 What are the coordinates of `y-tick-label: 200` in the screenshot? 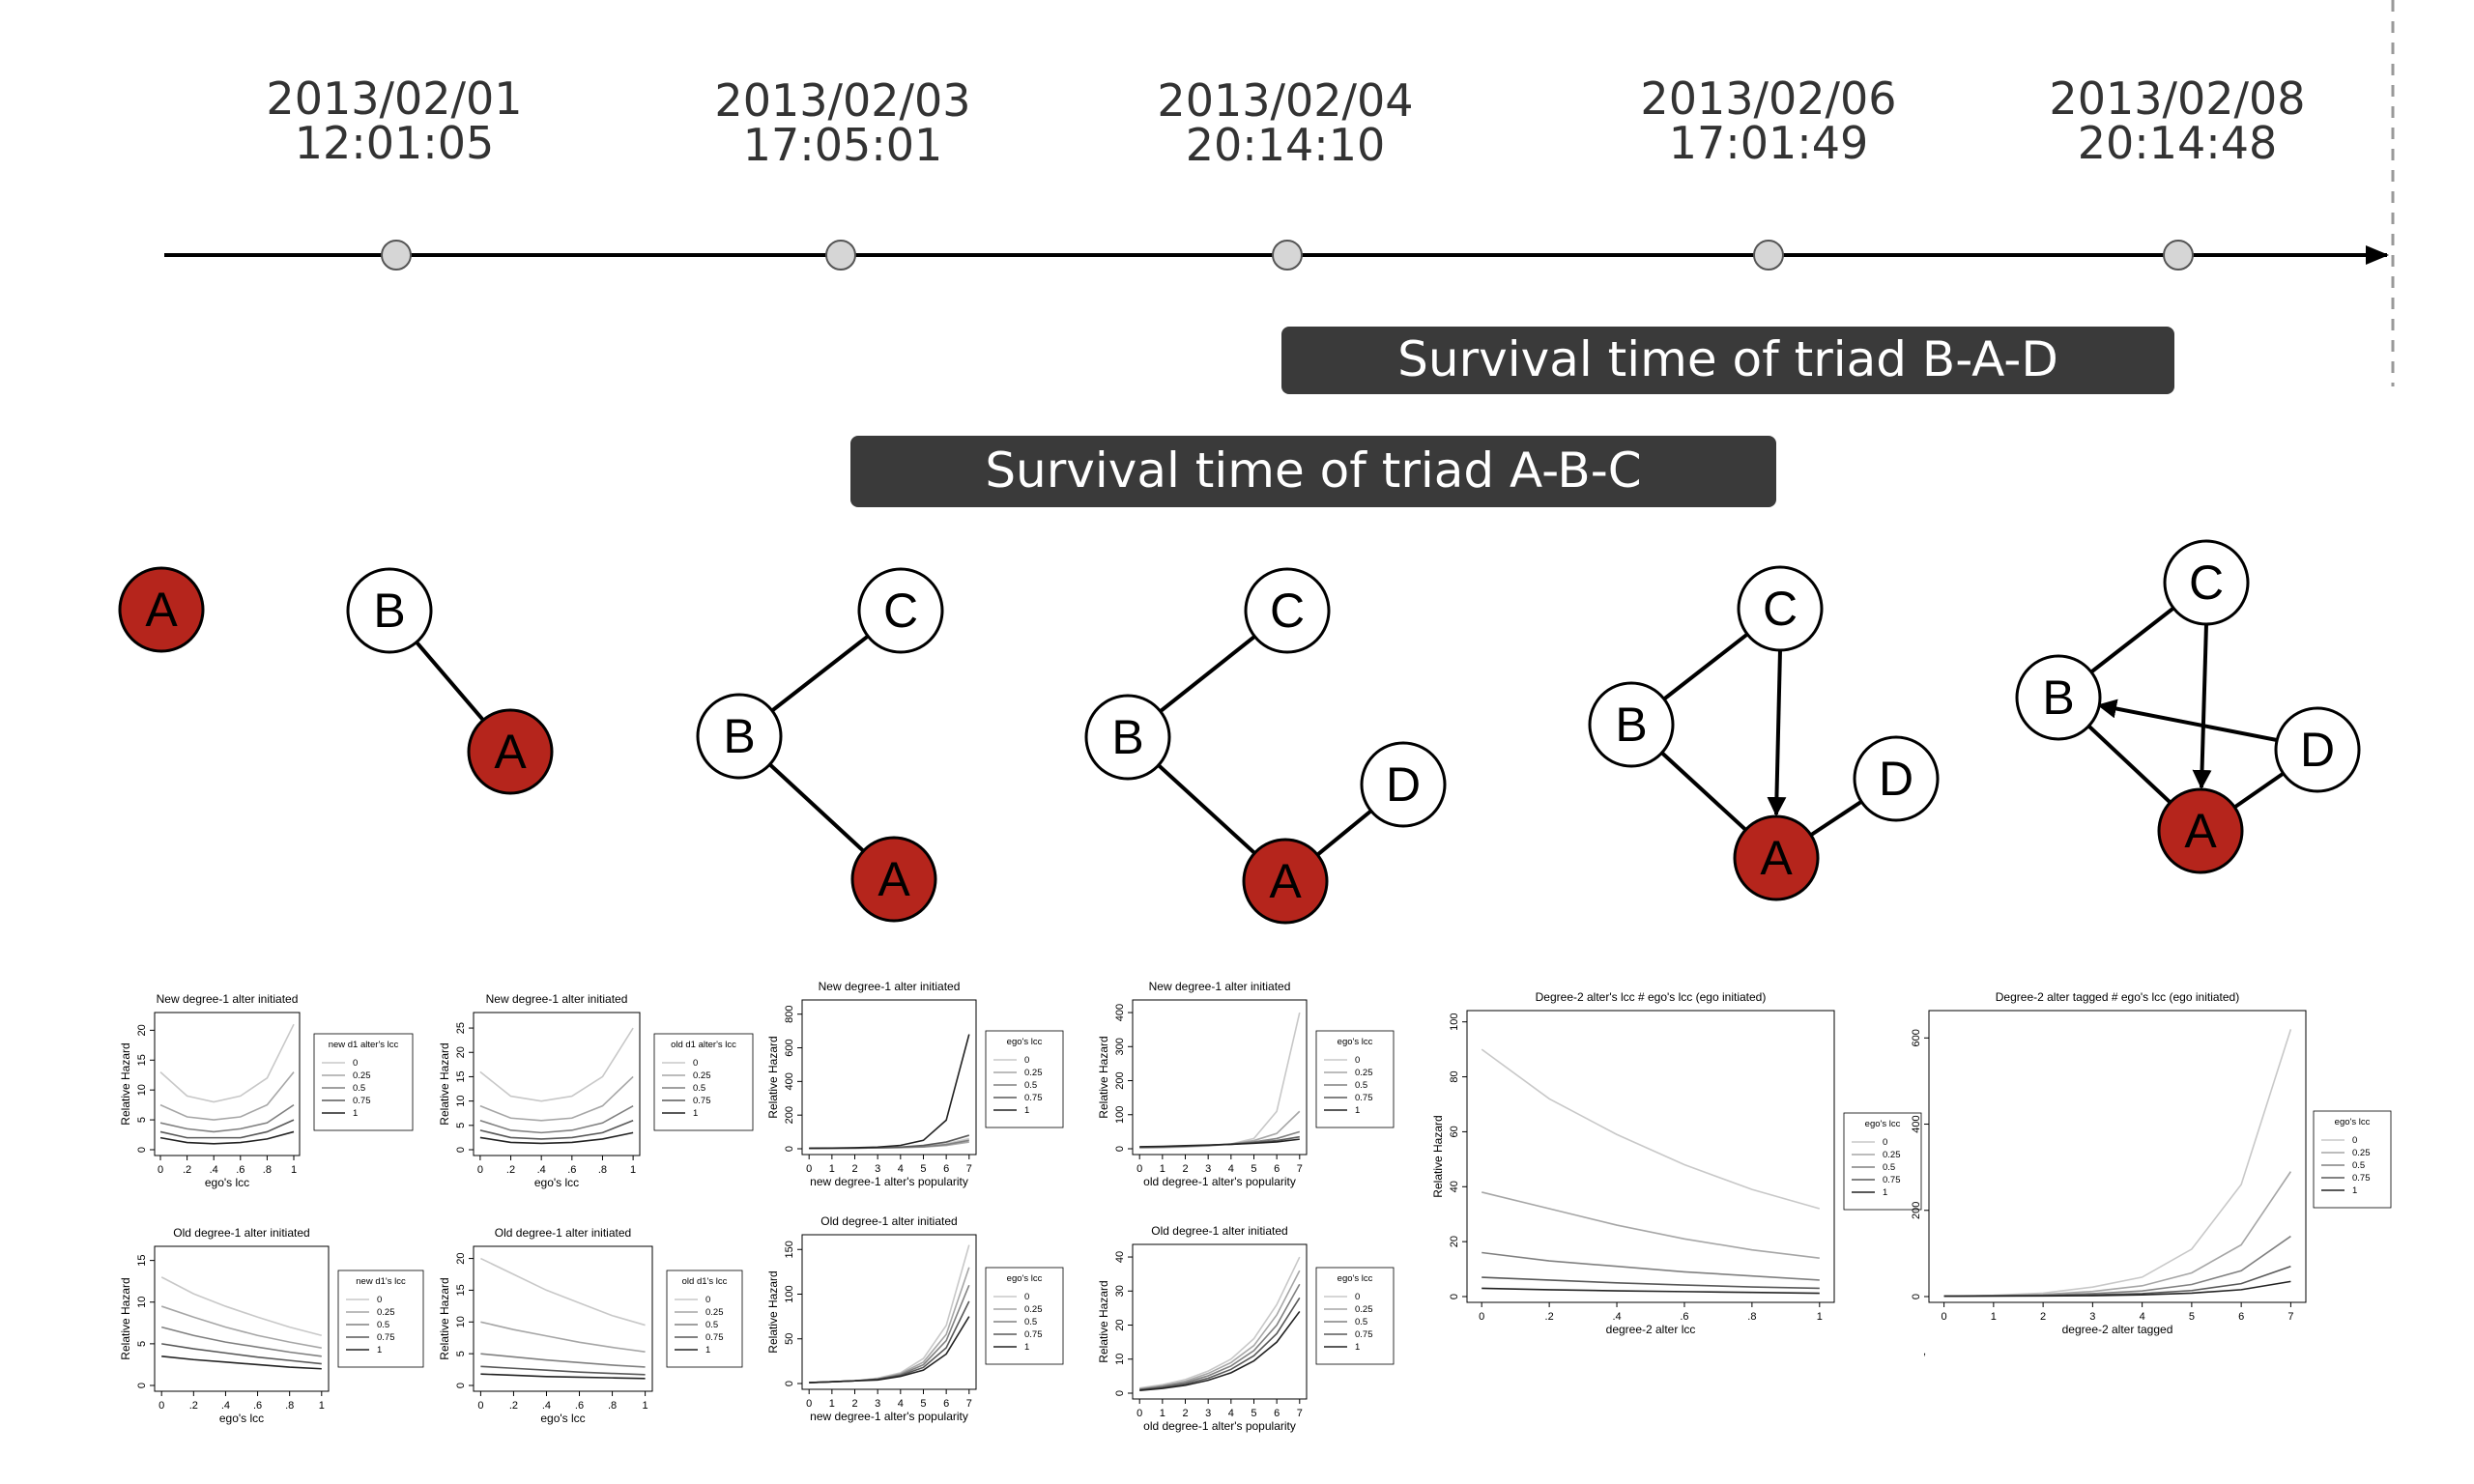 It's located at (790, 1115).